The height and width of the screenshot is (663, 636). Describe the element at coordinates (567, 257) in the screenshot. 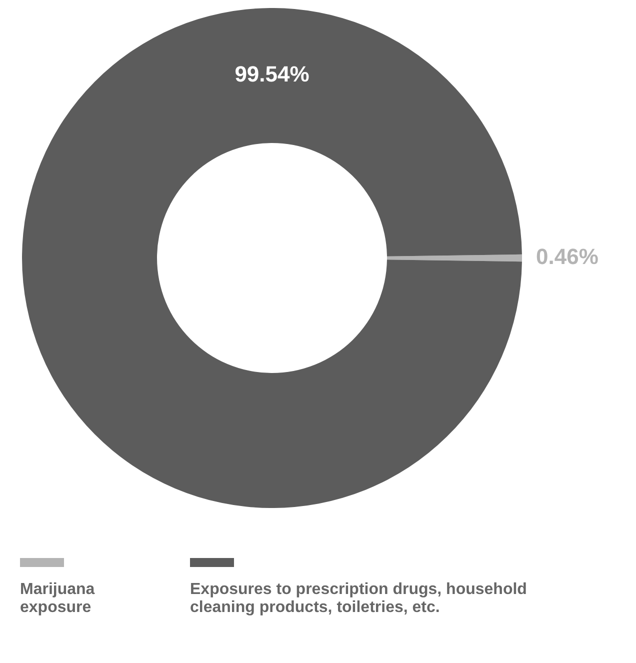

I see `data-label: 0.46%` at that location.